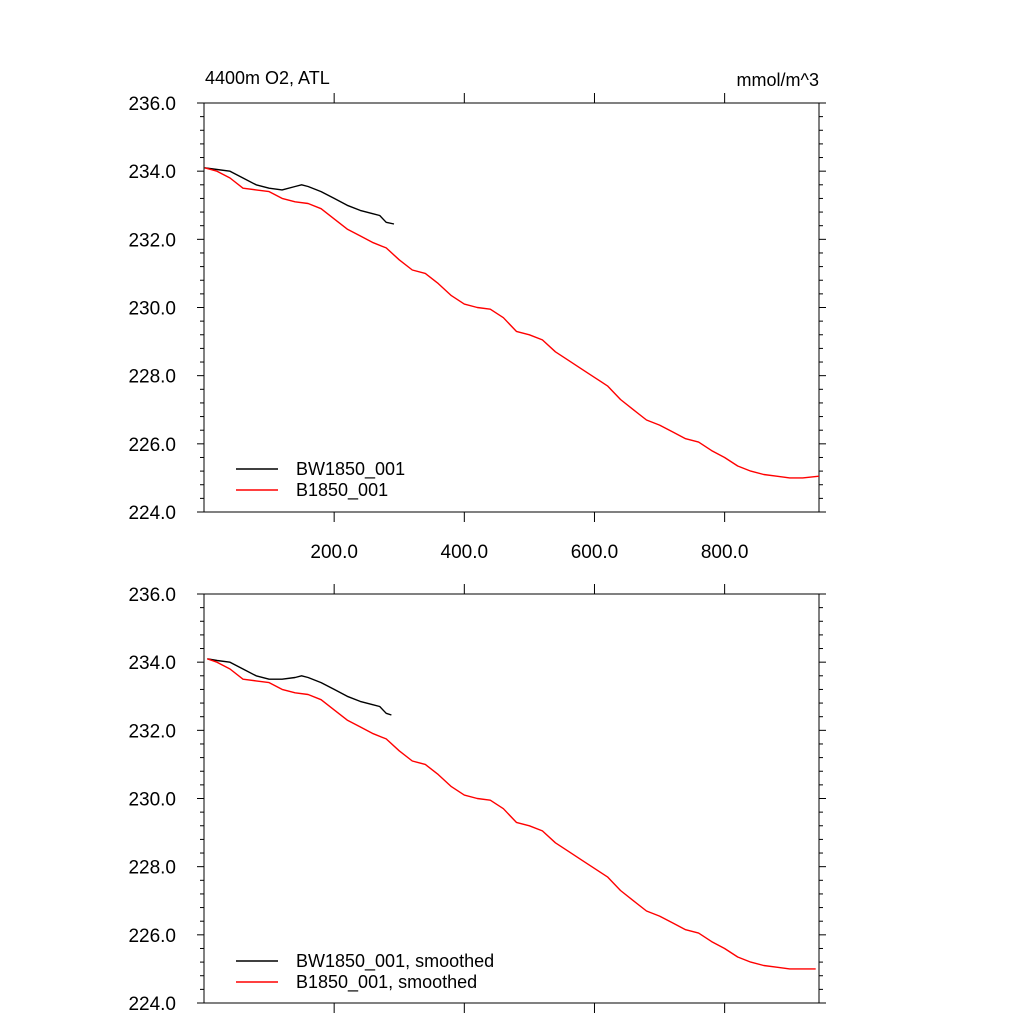 The image size is (1024, 1024). Describe the element at coordinates (725, 552) in the screenshot. I see `x-tick-label: 800.0` at that location.